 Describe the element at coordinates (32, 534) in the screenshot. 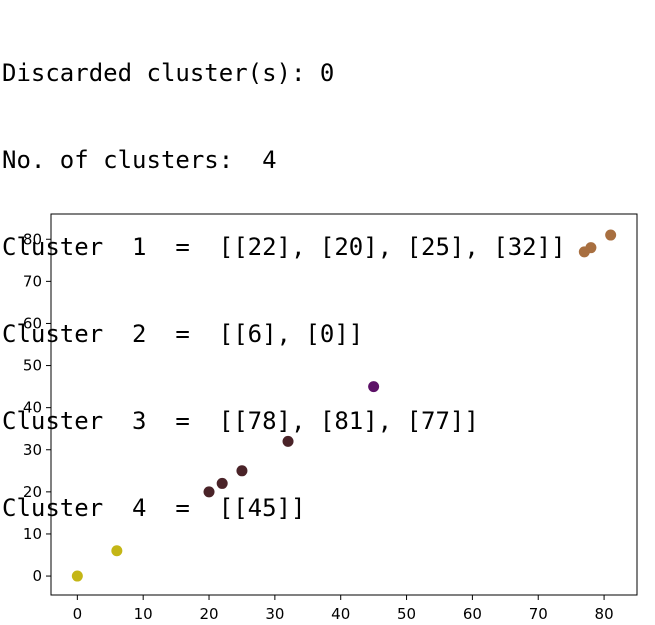

I see `y-tick-label: 10` at that location.